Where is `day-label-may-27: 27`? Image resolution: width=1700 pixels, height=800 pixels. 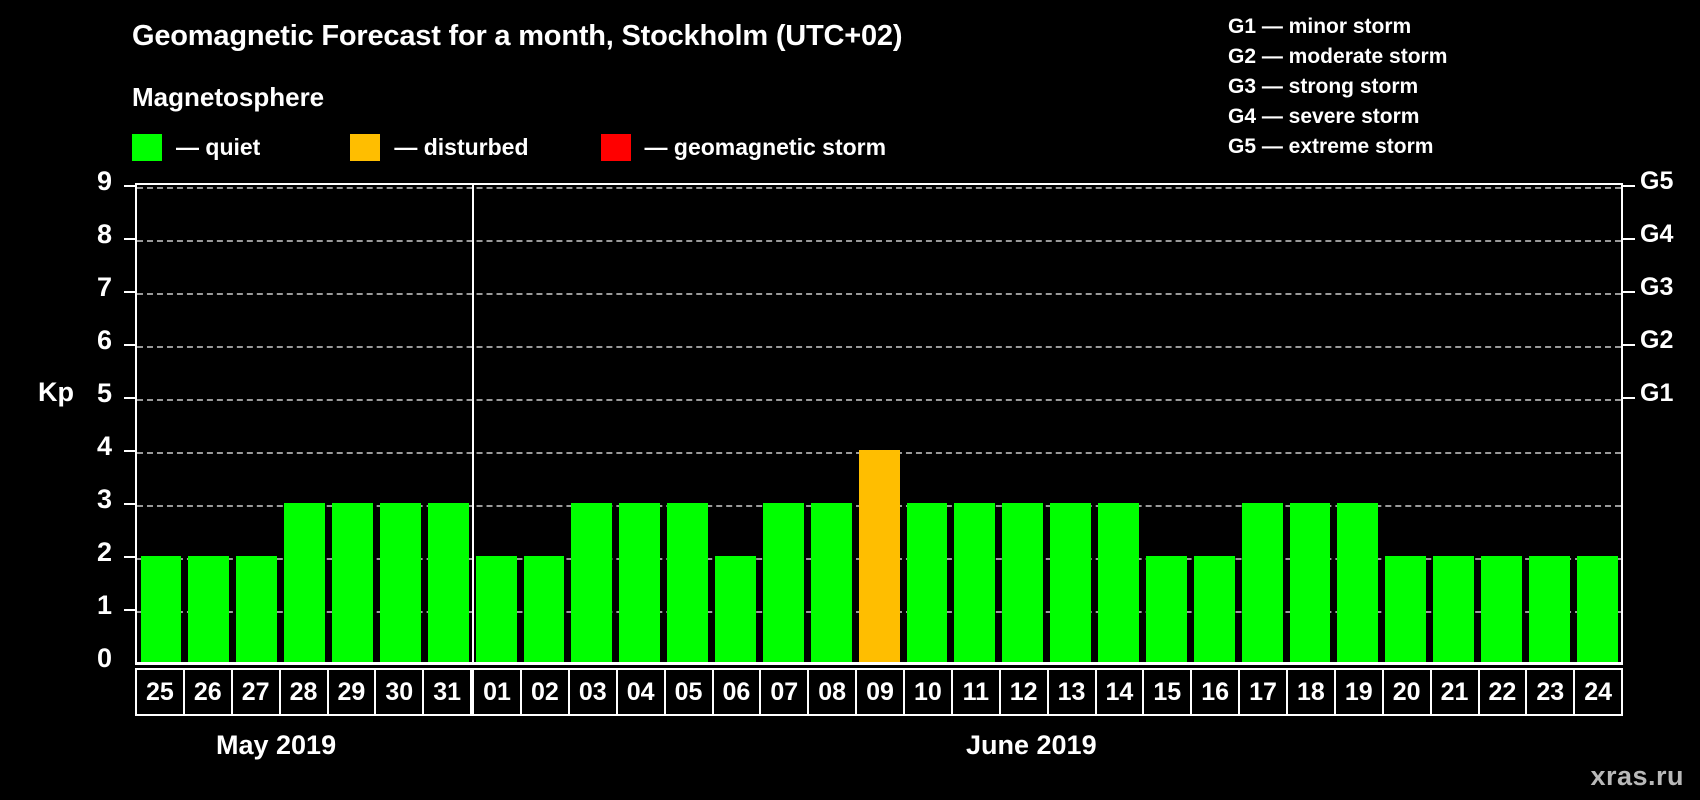 day-label-may-27: 27 is located at coordinates (256, 692).